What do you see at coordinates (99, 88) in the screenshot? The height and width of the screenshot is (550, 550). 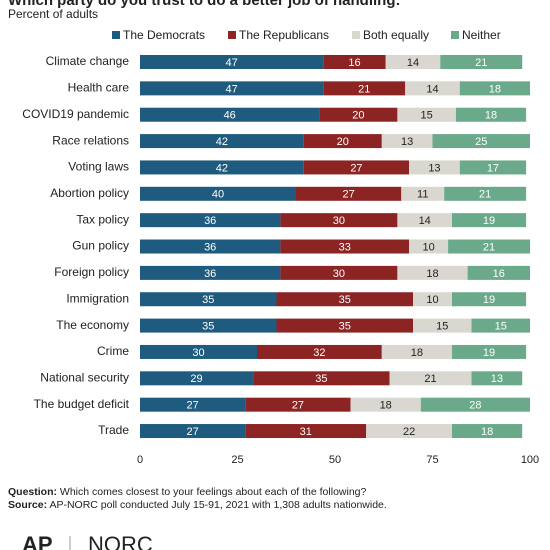 I see `y-tick-label: Health care` at bounding box center [99, 88].